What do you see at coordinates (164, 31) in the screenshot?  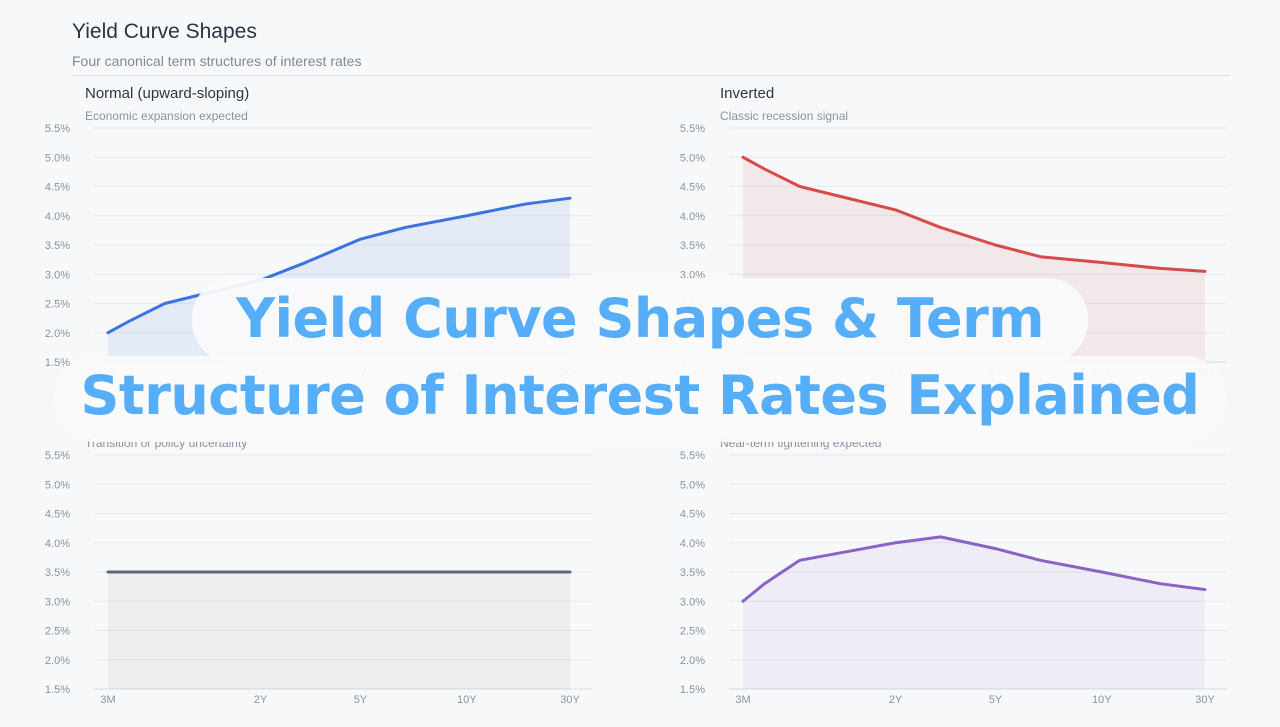 I see `page-title: Yield Curve Shapes` at bounding box center [164, 31].